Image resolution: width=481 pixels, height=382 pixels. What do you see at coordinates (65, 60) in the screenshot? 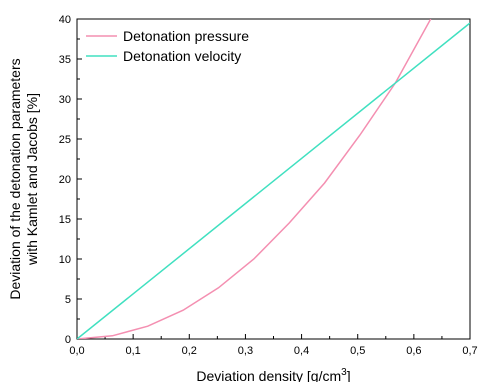
I see `y-tick-label: 35` at bounding box center [65, 60].